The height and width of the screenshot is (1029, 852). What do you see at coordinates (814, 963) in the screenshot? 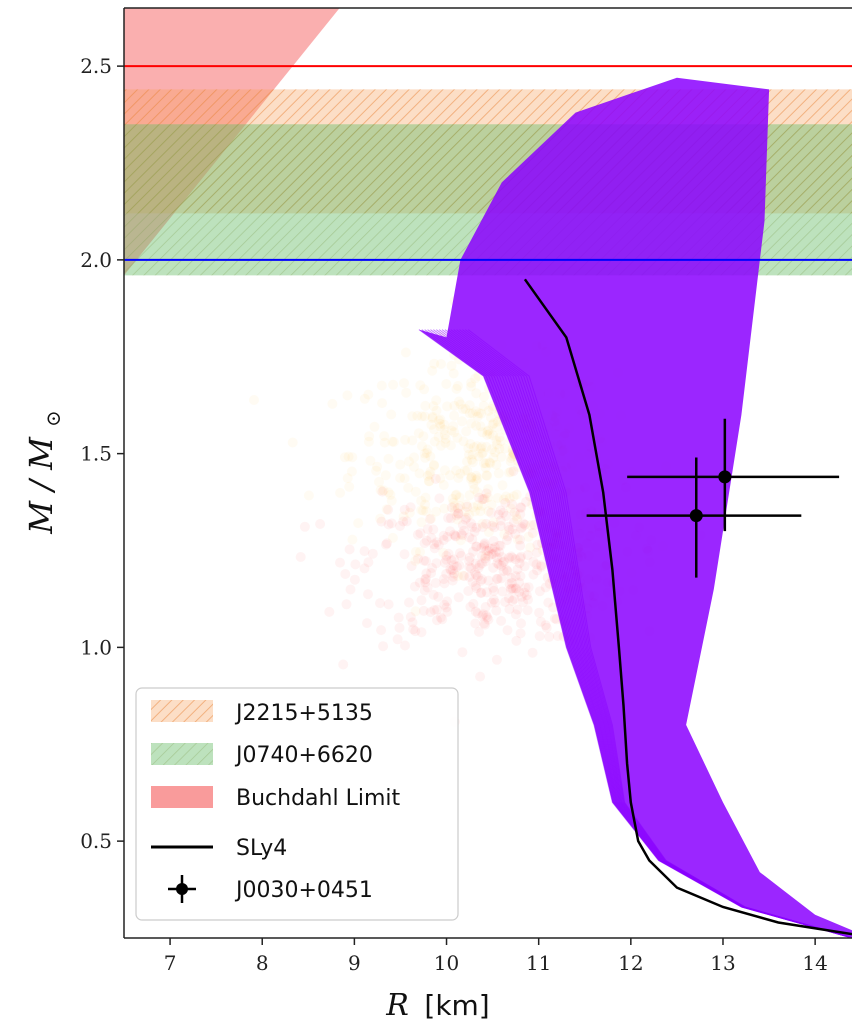
I see `x-tick-label: 14` at bounding box center [814, 963].